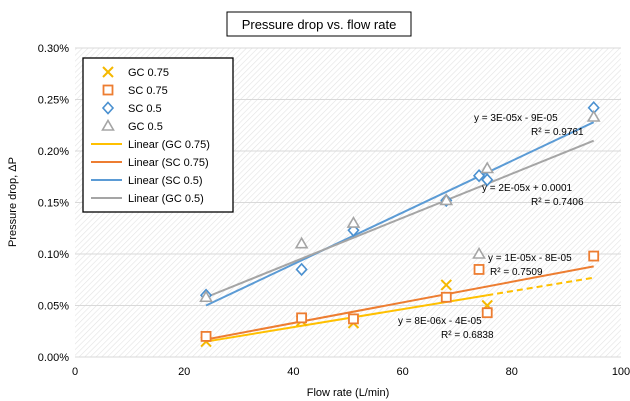 The image size is (630, 401). Describe the element at coordinates (169, 145) in the screenshot. I see `legend-label: Linear (GC 0.75)` at that location.